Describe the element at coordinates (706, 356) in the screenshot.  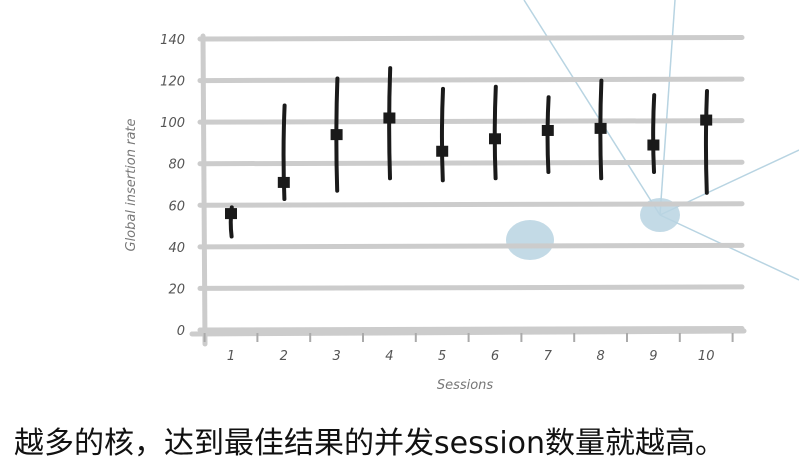
I see `x-tick-label: 10` at that location.